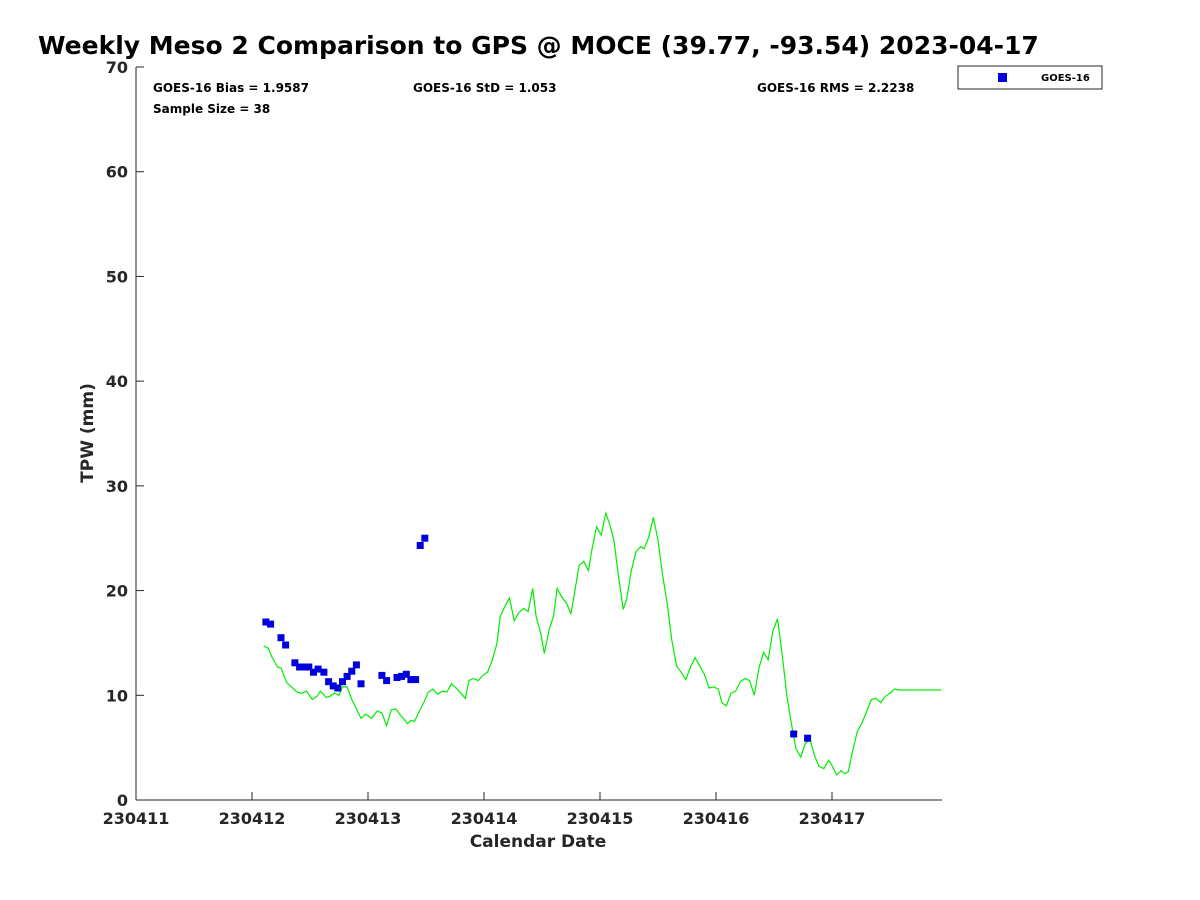 This screenshot has width=1200, height=900. What do you see at coordinates (716, 818) in the screenshot?
I see `x-tick-label: 230416` at bounding box center [716, 818].